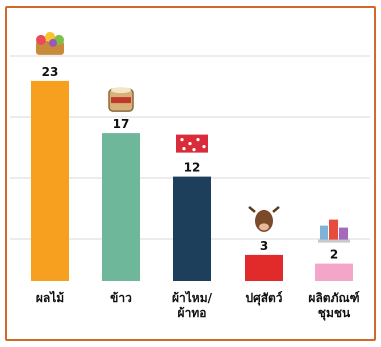  I want to click on bar-value-label: 2, so click(334, 255).